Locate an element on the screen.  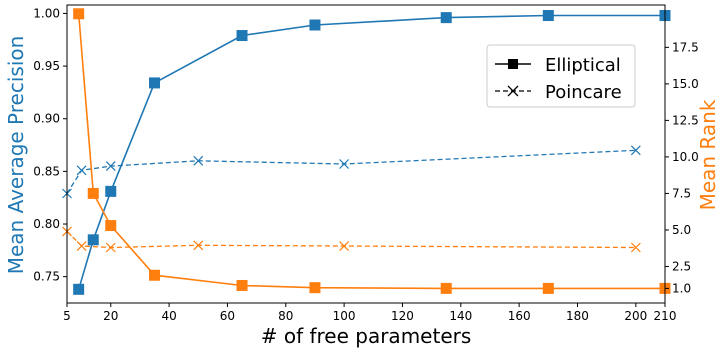
y-left-tick-label-0: 0.75 is located at coordinates (46, 277).